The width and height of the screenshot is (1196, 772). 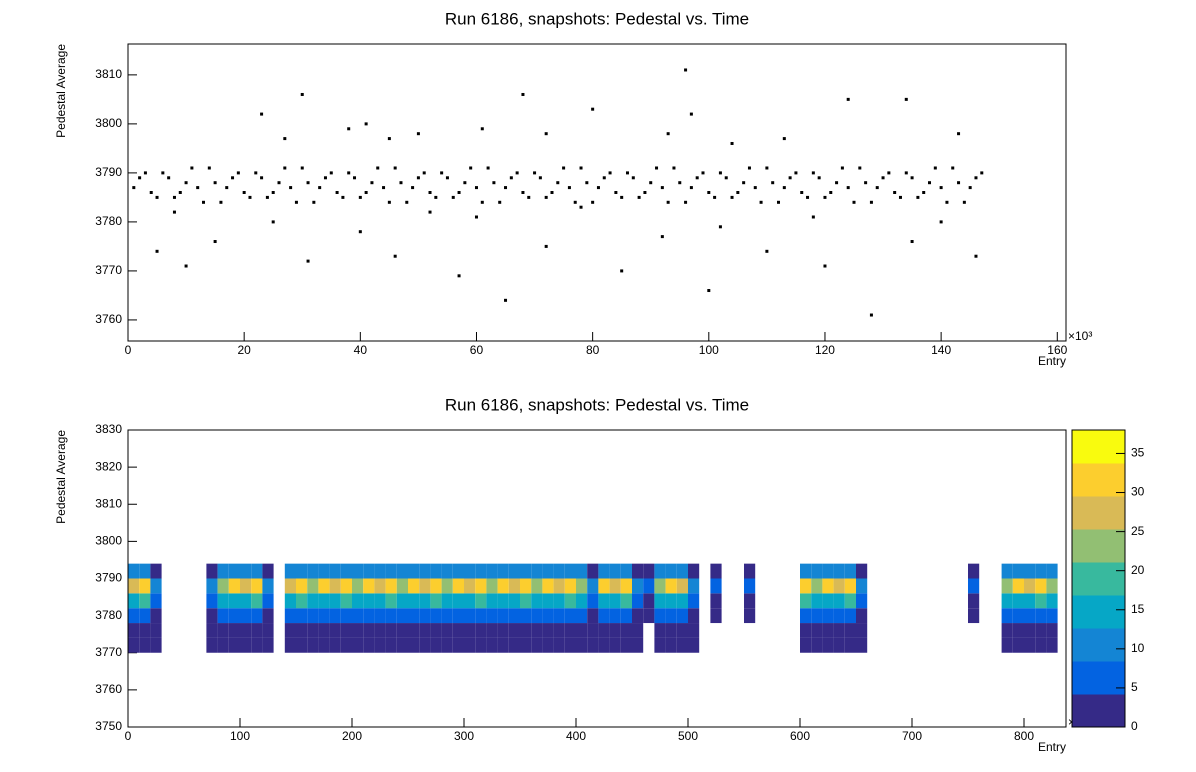 I want to click on x-tick-label: 100, so click(x=240, y=736).